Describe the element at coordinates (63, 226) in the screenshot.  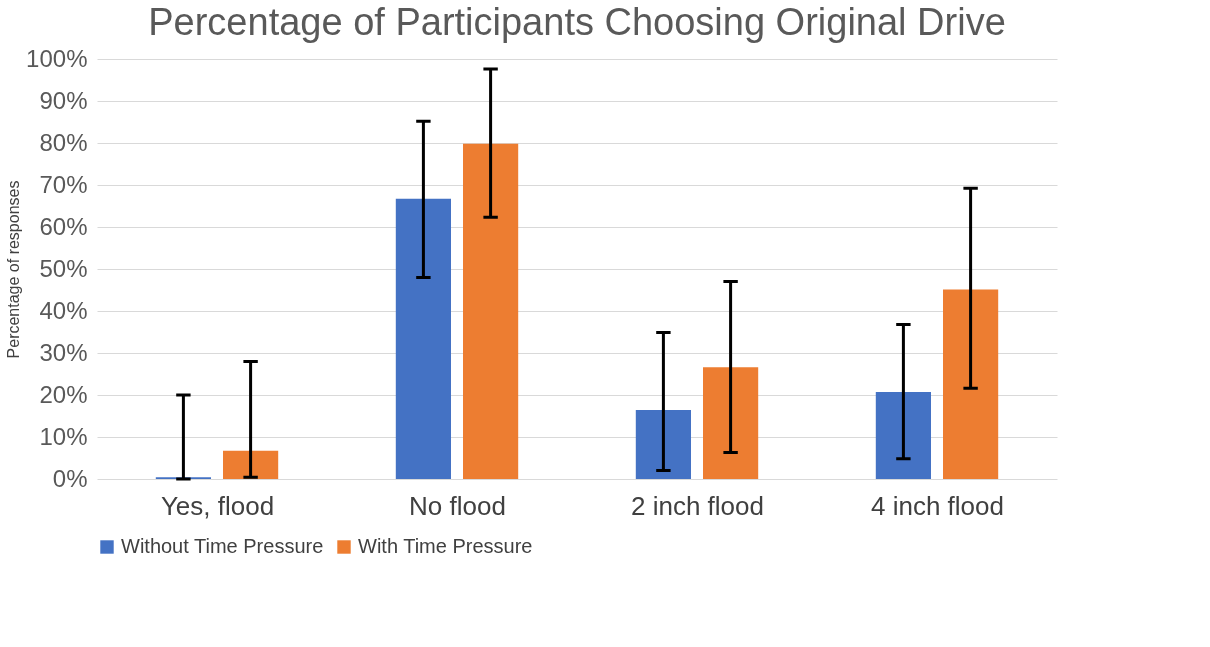
I see `y-tick-label: 60%` at that location.